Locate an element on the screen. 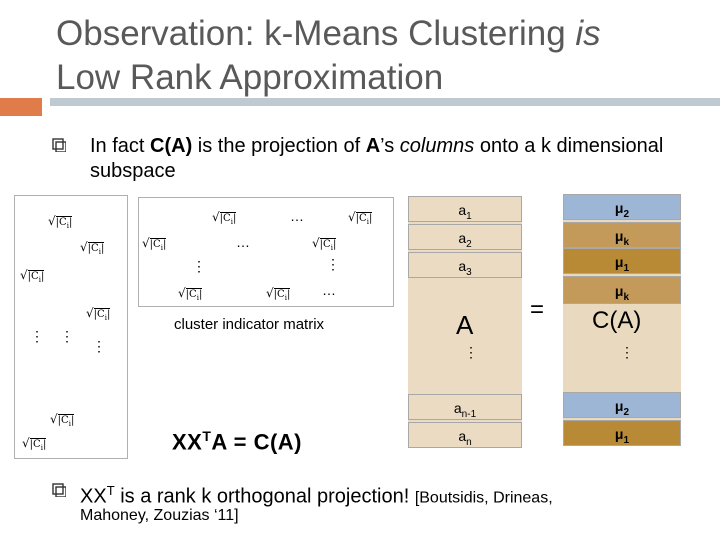  matrix-a-column-cell: a1 is located at coordinates (465, 209).